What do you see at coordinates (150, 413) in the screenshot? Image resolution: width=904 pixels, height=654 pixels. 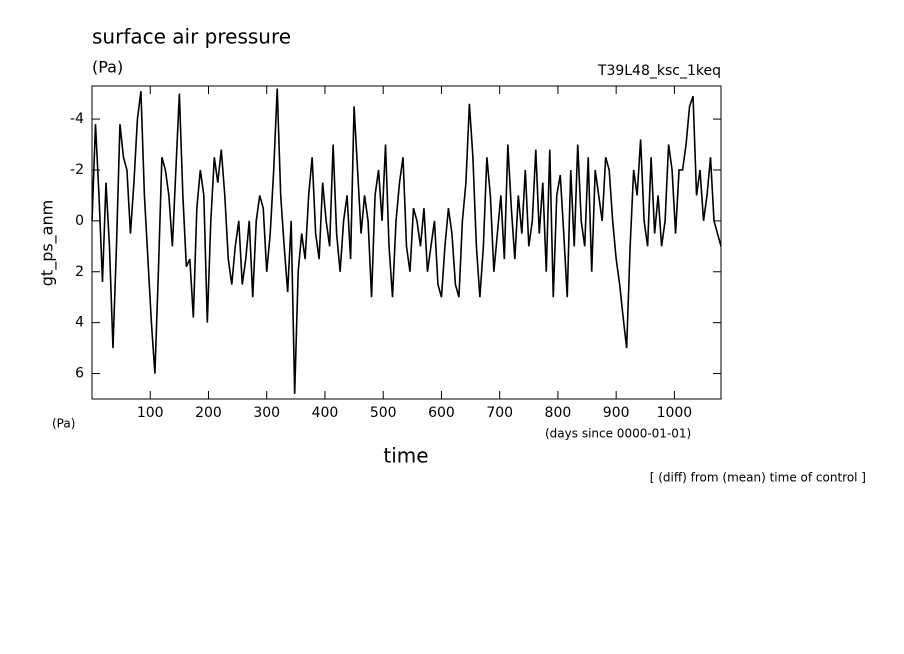 I see `x-tick-label: 100` at bounding box center [150, 413].